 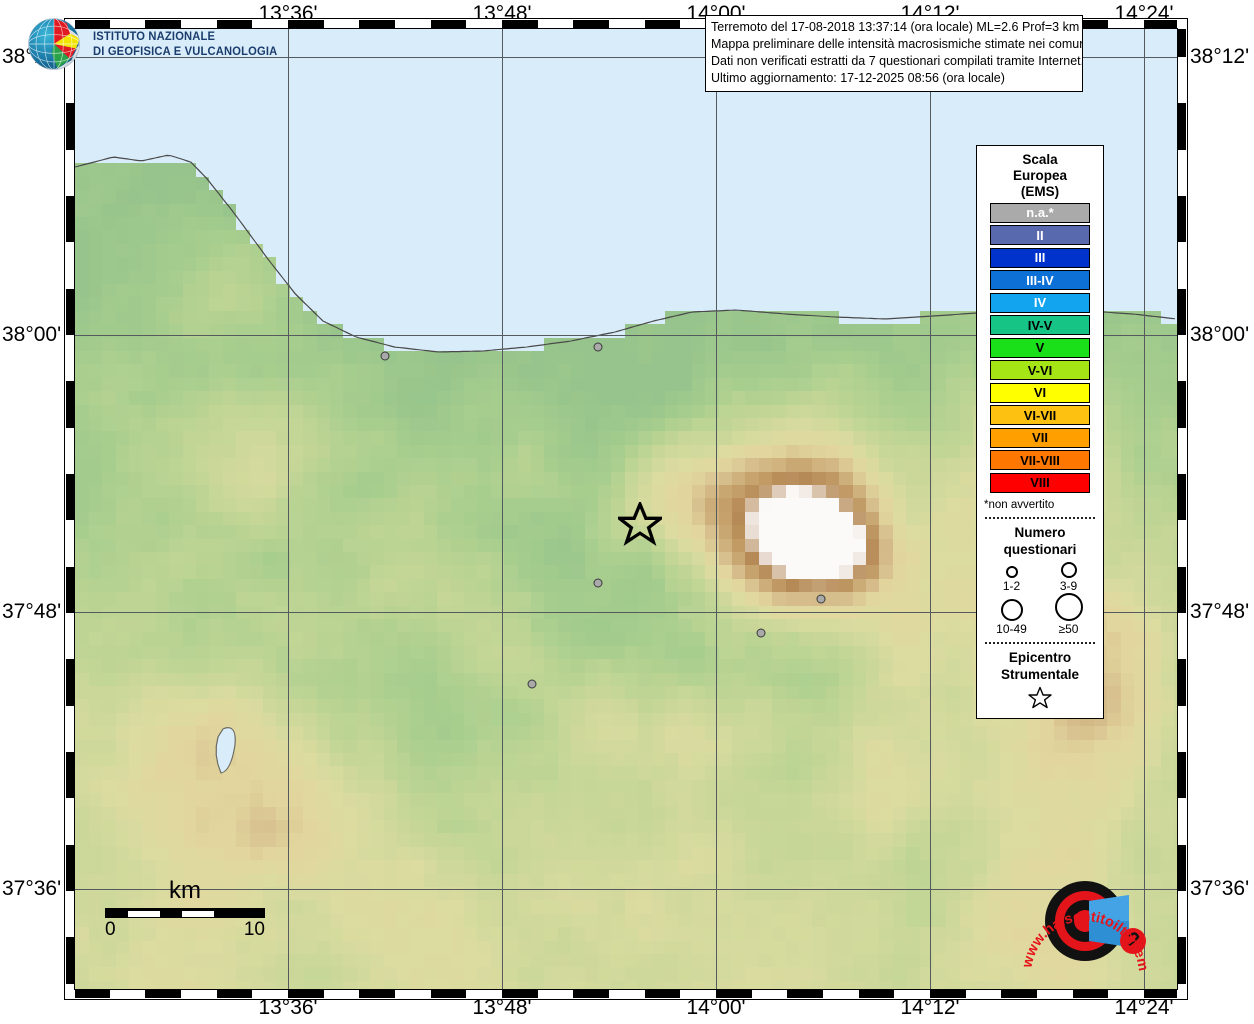 What do you see at coordinates (1040, 325) in the screenshot?
I see `ems-class-iv-v: IV-V` at bounding box center [1040, 325].